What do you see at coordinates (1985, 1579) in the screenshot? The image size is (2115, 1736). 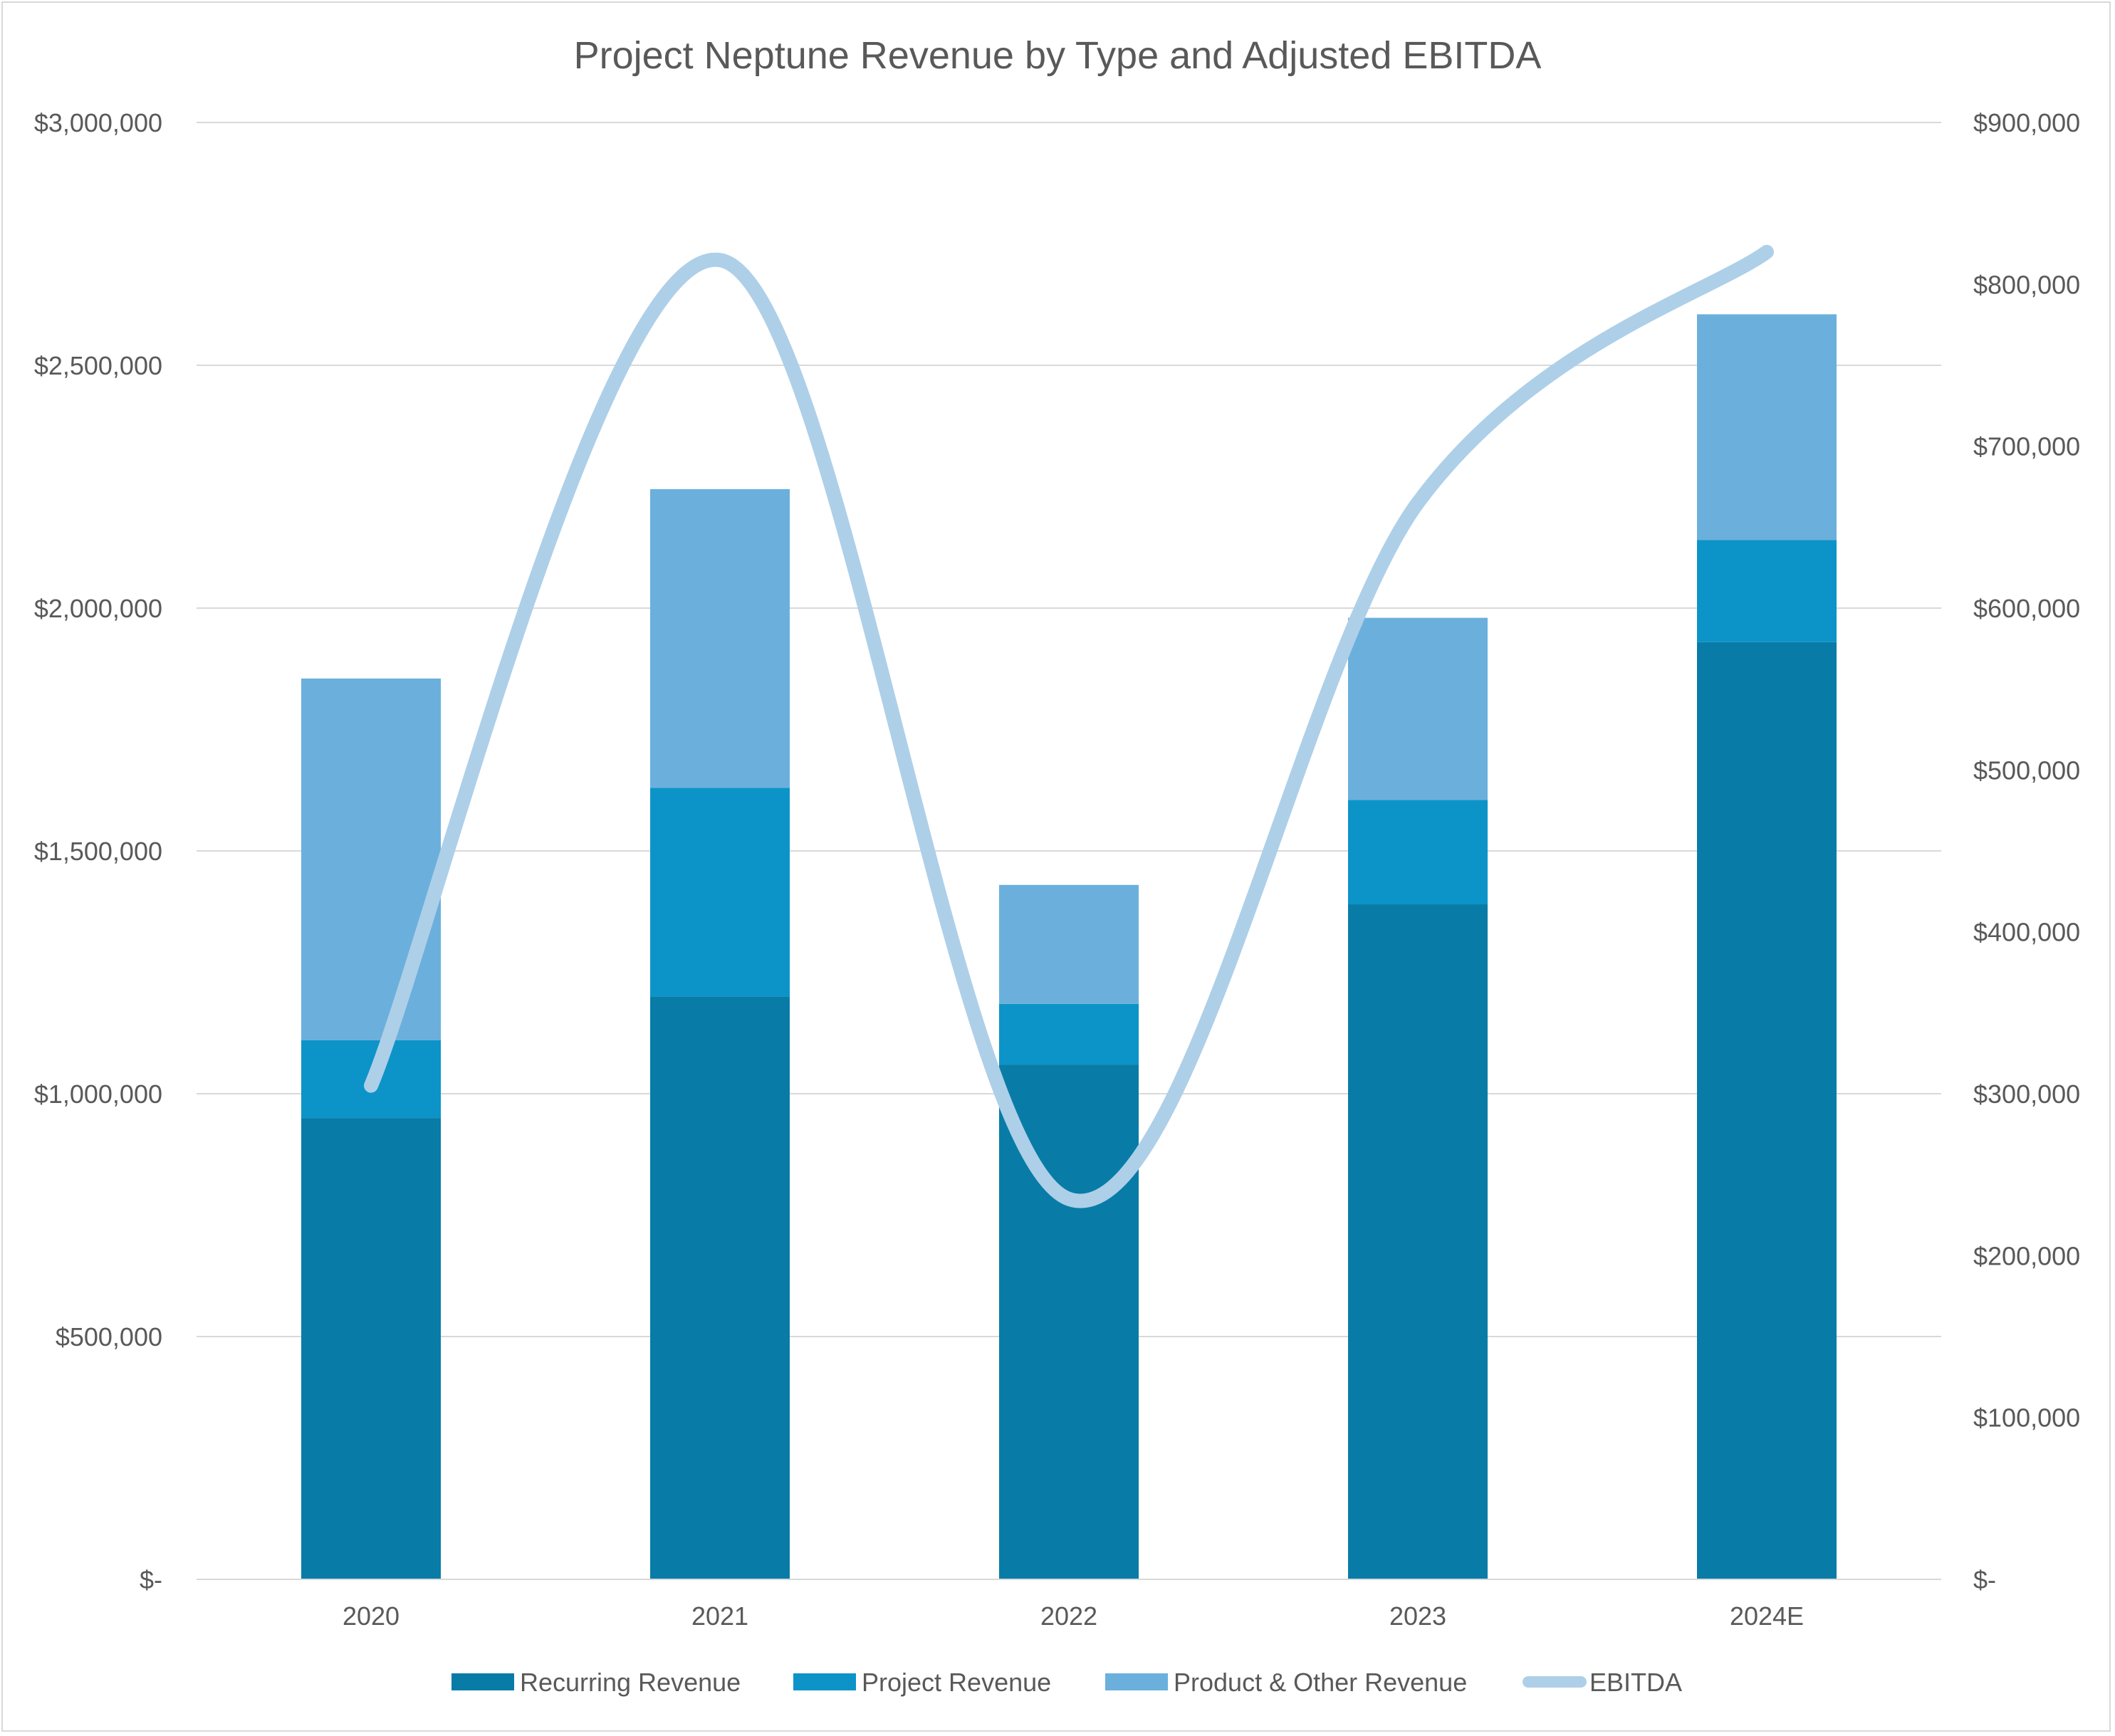 I see `right-tick-label: $-` at bounding box center [1985, 1579].